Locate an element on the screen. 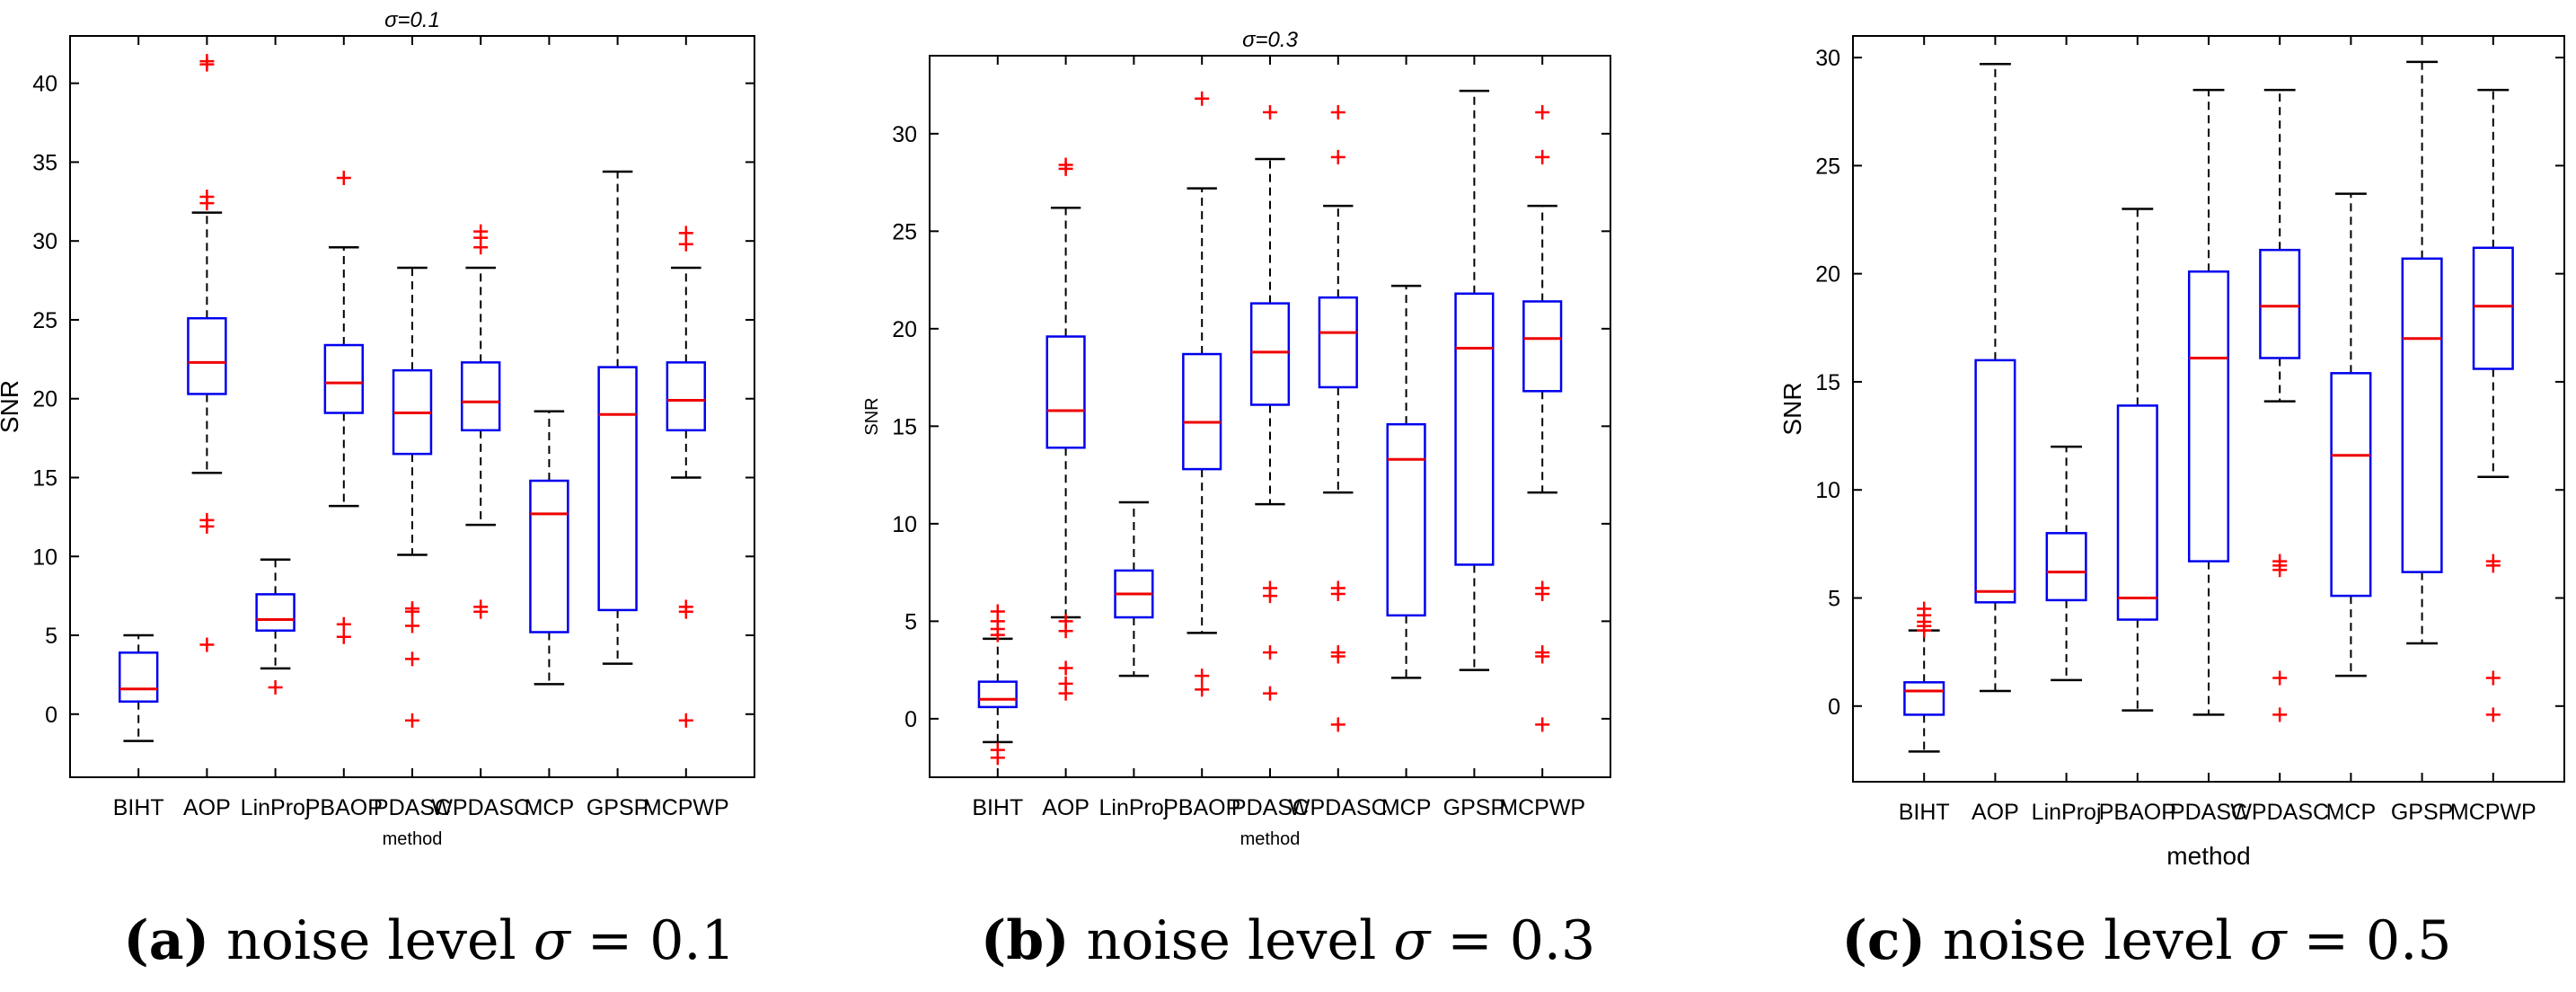 The image size is (2576, 992). x-axis-label: method is located at coordinates (2208, 856).